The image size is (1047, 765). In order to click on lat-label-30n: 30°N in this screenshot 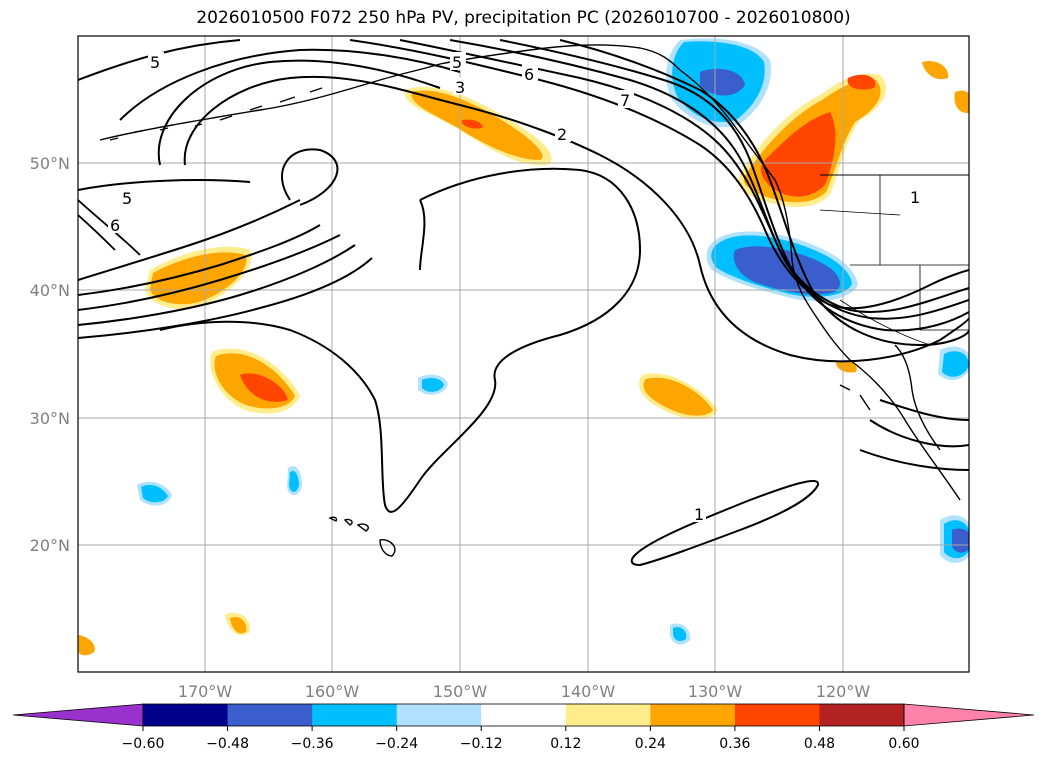, I will do `click(50, 418)`.